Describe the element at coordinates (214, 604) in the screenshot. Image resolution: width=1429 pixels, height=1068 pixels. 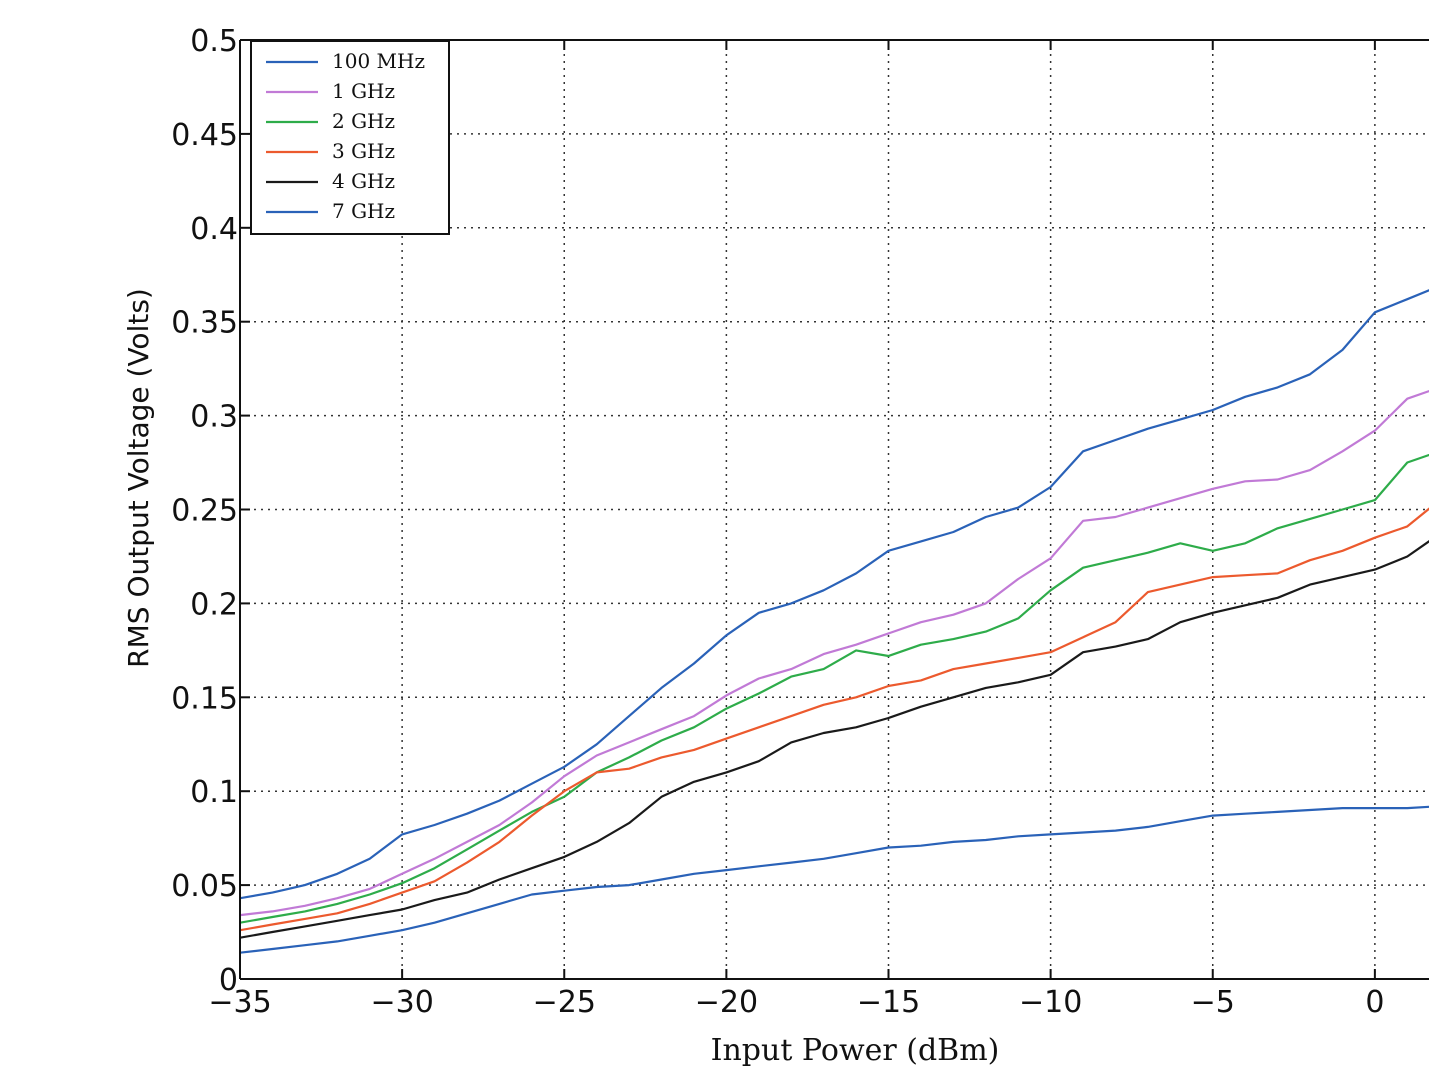
I see `y-tick-label: 0.2` at that location.